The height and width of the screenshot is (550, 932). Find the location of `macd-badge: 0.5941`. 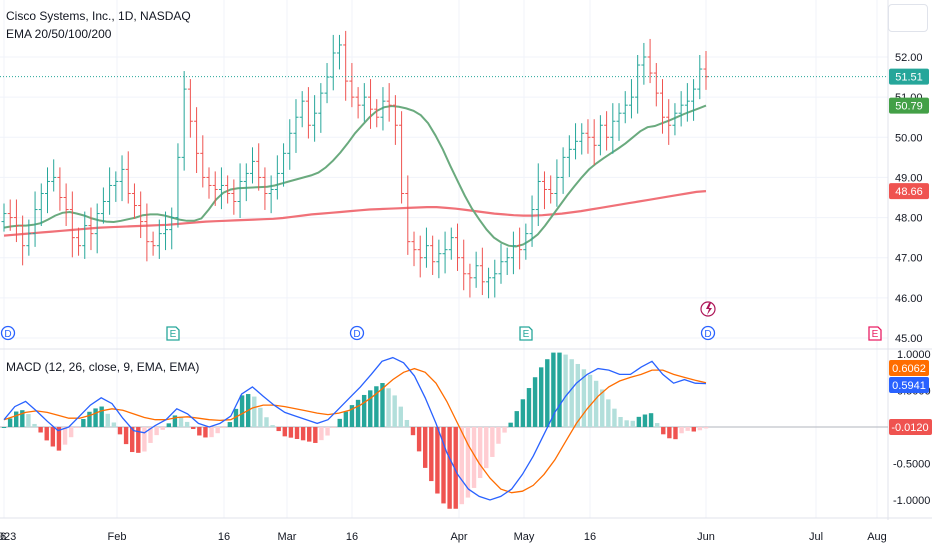

macd-badge: 0.5941 is located at coordinates (909, 385).